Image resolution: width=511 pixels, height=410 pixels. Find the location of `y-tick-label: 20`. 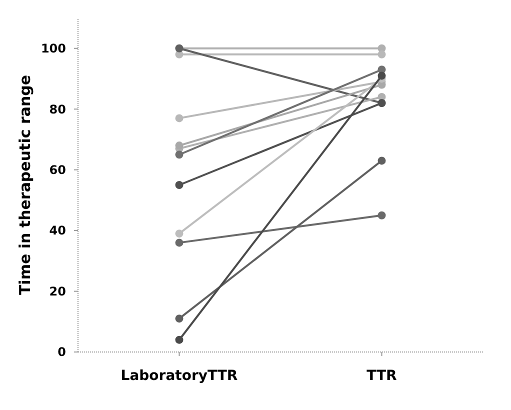

y-tick-label: 20 is located at coordinates (57, 291).